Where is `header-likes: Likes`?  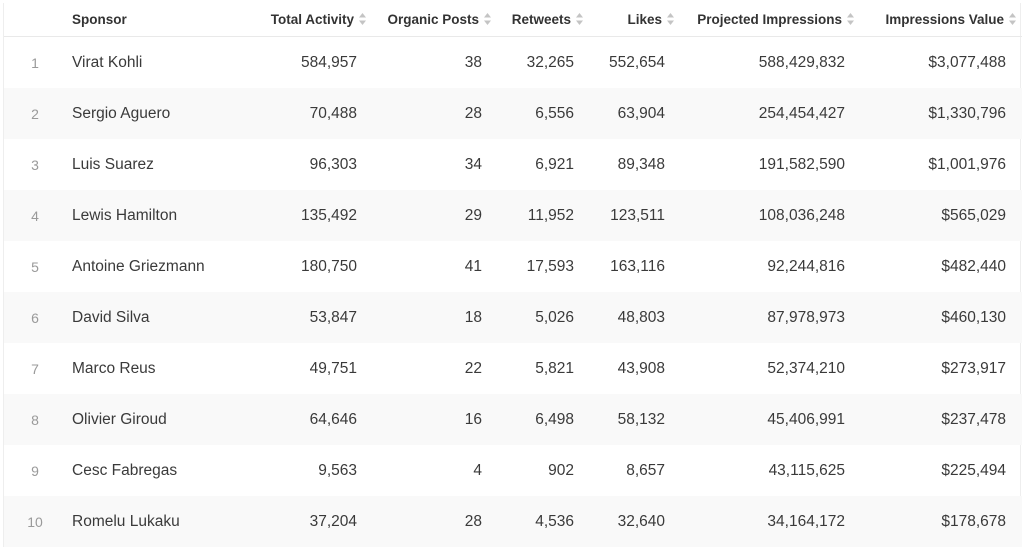 header-likes: Likes is located at coordinates (631, 20).